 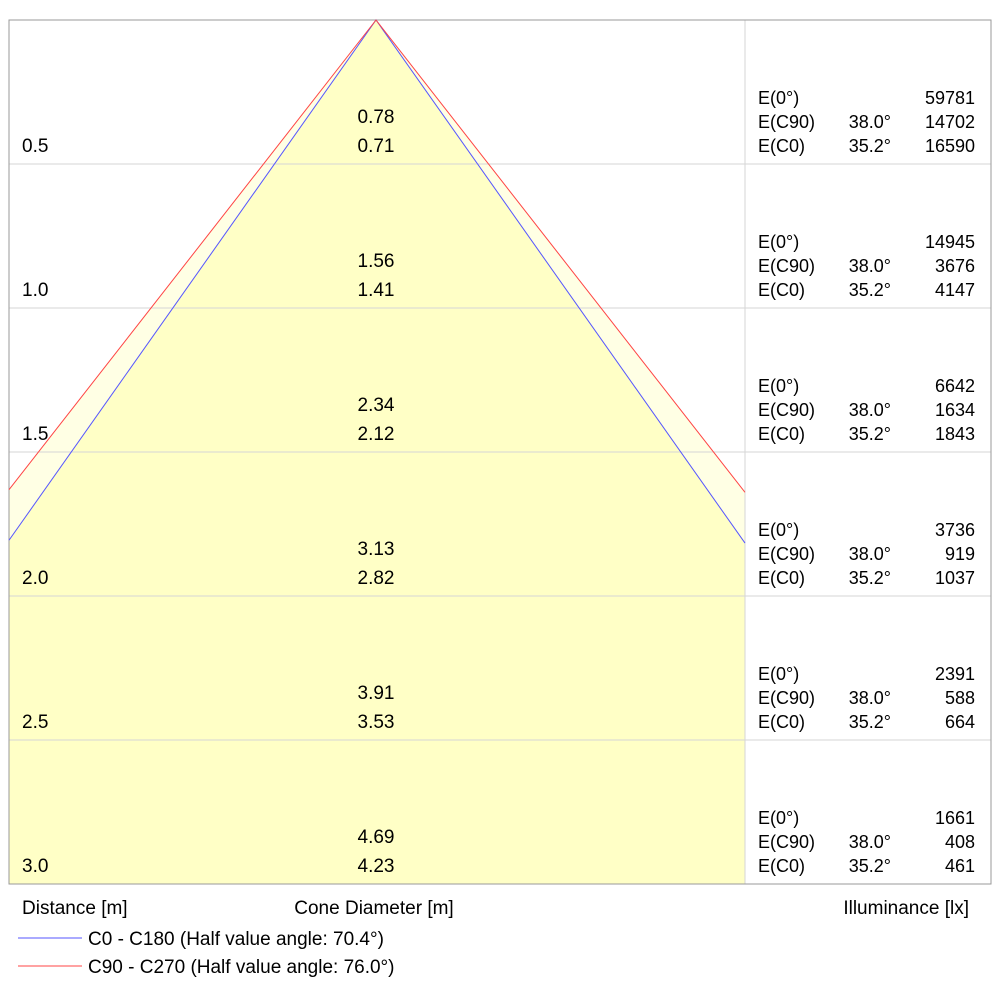 What do you see at coordinates (950, 98) in the screenshot?
I see `illuminance-value: 59781` at bounding box center [950, 98].